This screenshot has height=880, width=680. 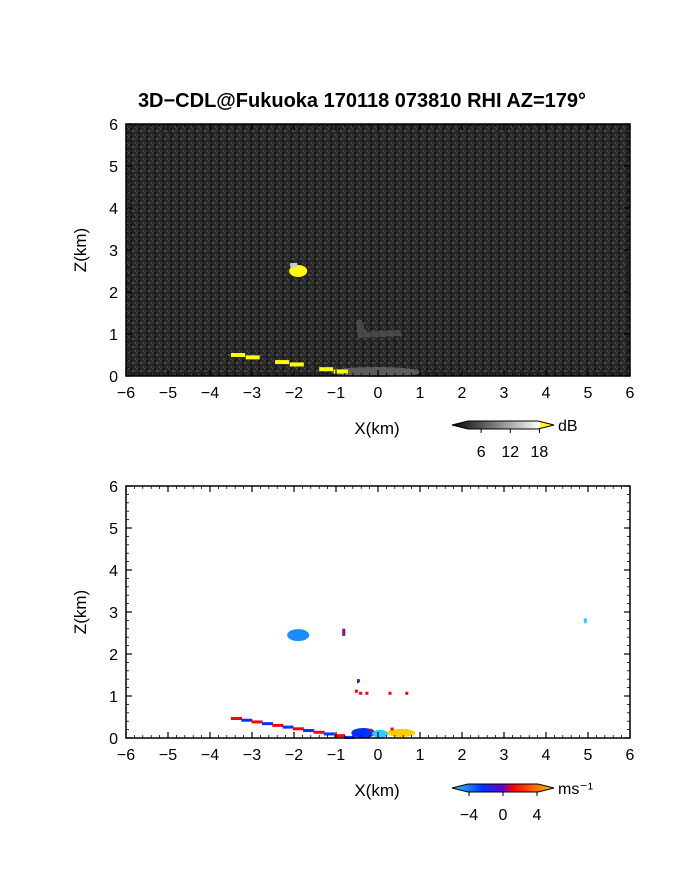 What do you see at coordinates (380, 733) in the screenshot?
I see `velocity-cluster-cyan` at bounding box center [380, 733].